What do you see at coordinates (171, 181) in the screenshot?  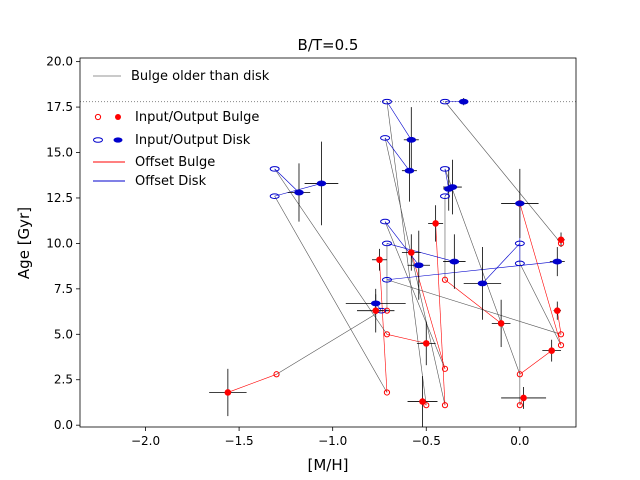 I see `legend-label: Offset Disk` at bounding box center [171, 181].